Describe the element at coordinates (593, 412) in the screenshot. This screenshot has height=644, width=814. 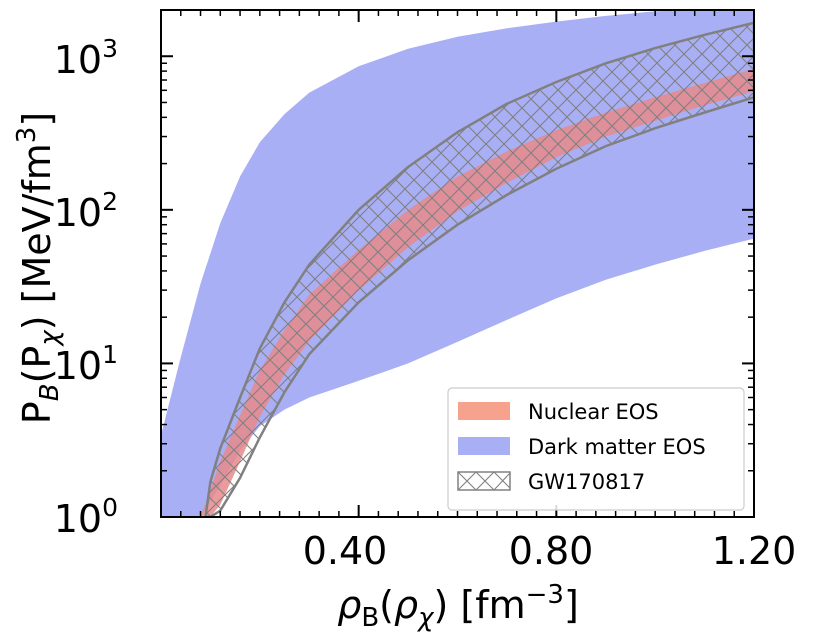
I see `legend-label-nuclear: Nuclear EOS` at that location.